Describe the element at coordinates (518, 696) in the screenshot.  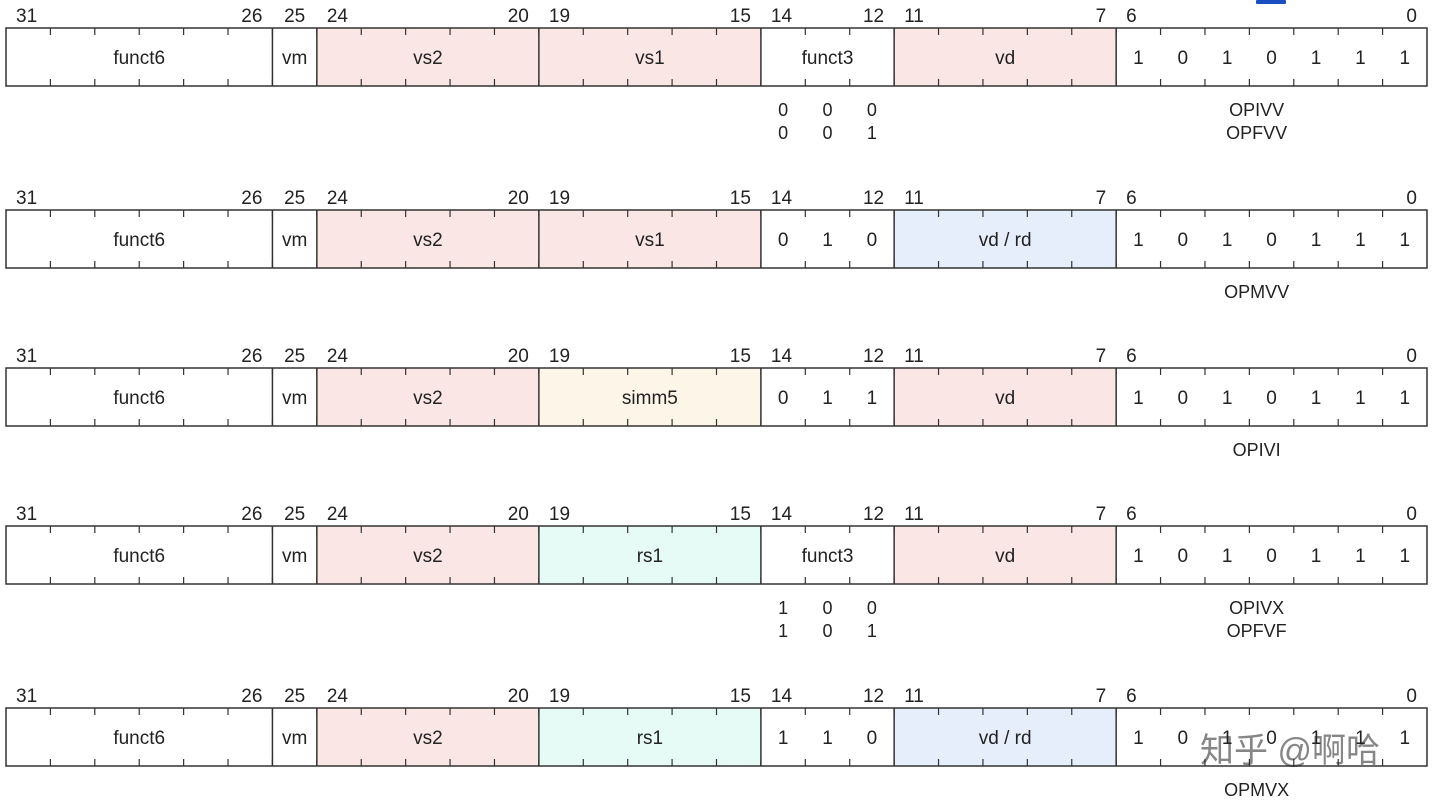
I see `bit-index-low: 20` at that location.